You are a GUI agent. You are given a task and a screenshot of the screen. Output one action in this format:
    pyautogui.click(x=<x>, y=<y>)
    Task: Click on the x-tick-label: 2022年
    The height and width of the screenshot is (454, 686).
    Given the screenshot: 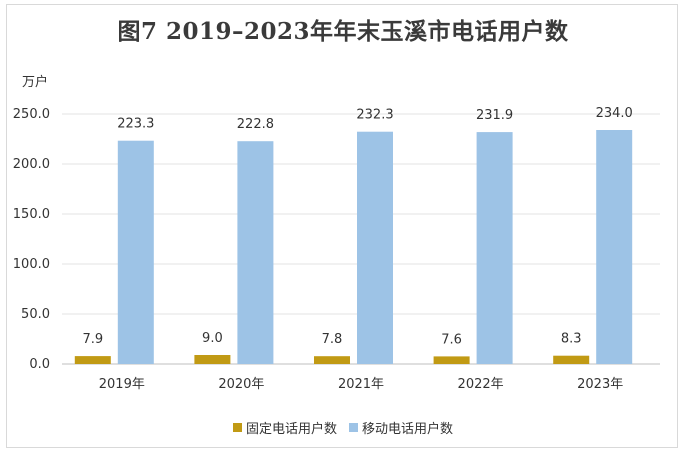 What is the action you would take?
    pyautogui.click(x=481, y=384)
    